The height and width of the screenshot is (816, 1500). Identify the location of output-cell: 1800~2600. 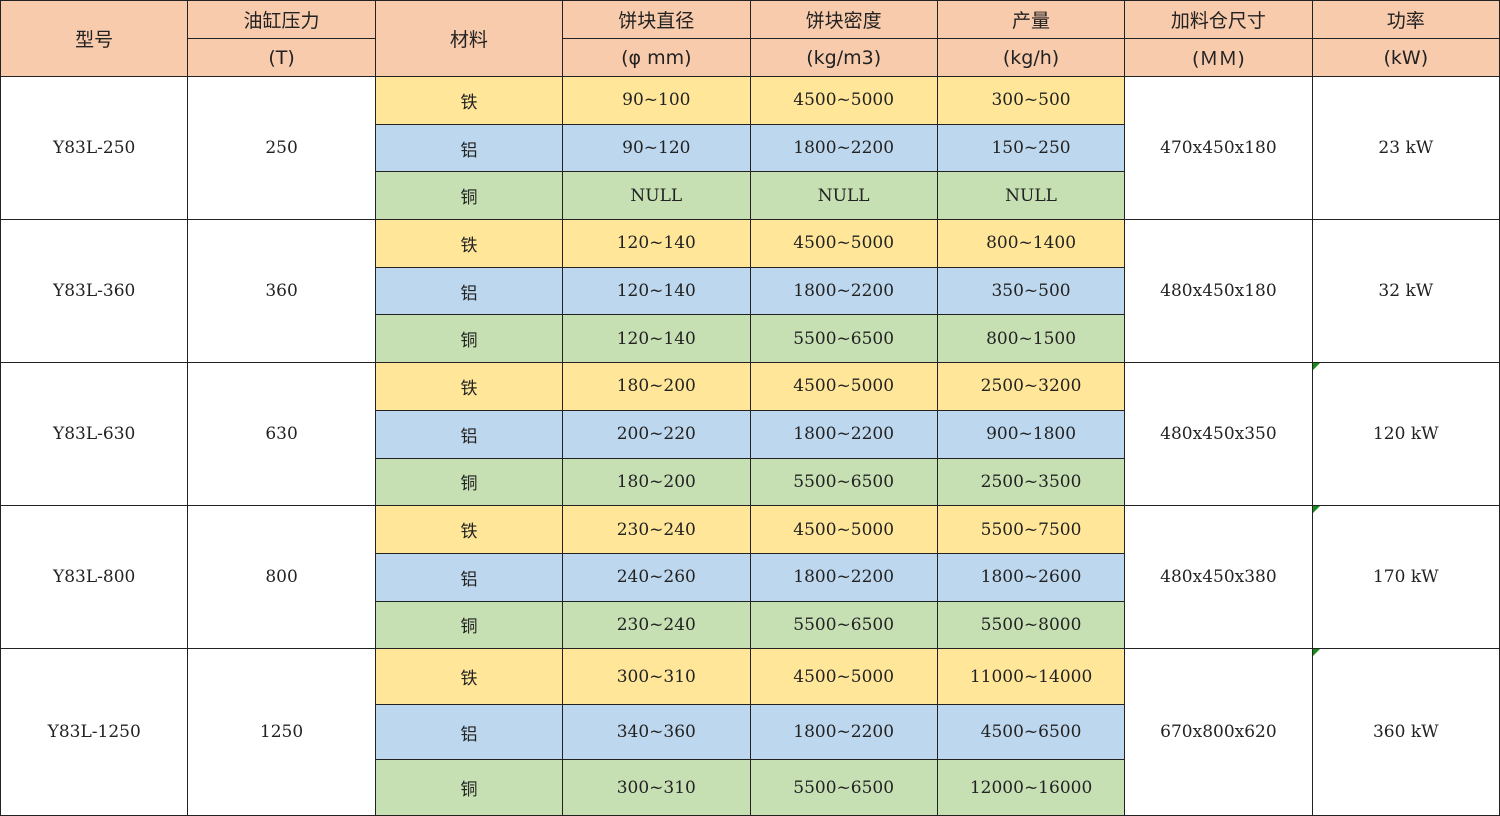
(1031, 577).